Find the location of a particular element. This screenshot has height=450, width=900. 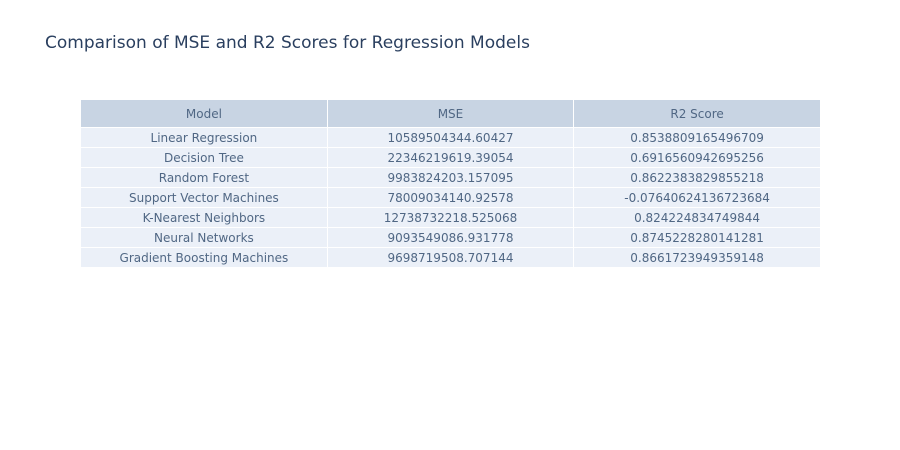

table-cell-model: Gradient Boosting Machines is located at coordinates (204, 257).